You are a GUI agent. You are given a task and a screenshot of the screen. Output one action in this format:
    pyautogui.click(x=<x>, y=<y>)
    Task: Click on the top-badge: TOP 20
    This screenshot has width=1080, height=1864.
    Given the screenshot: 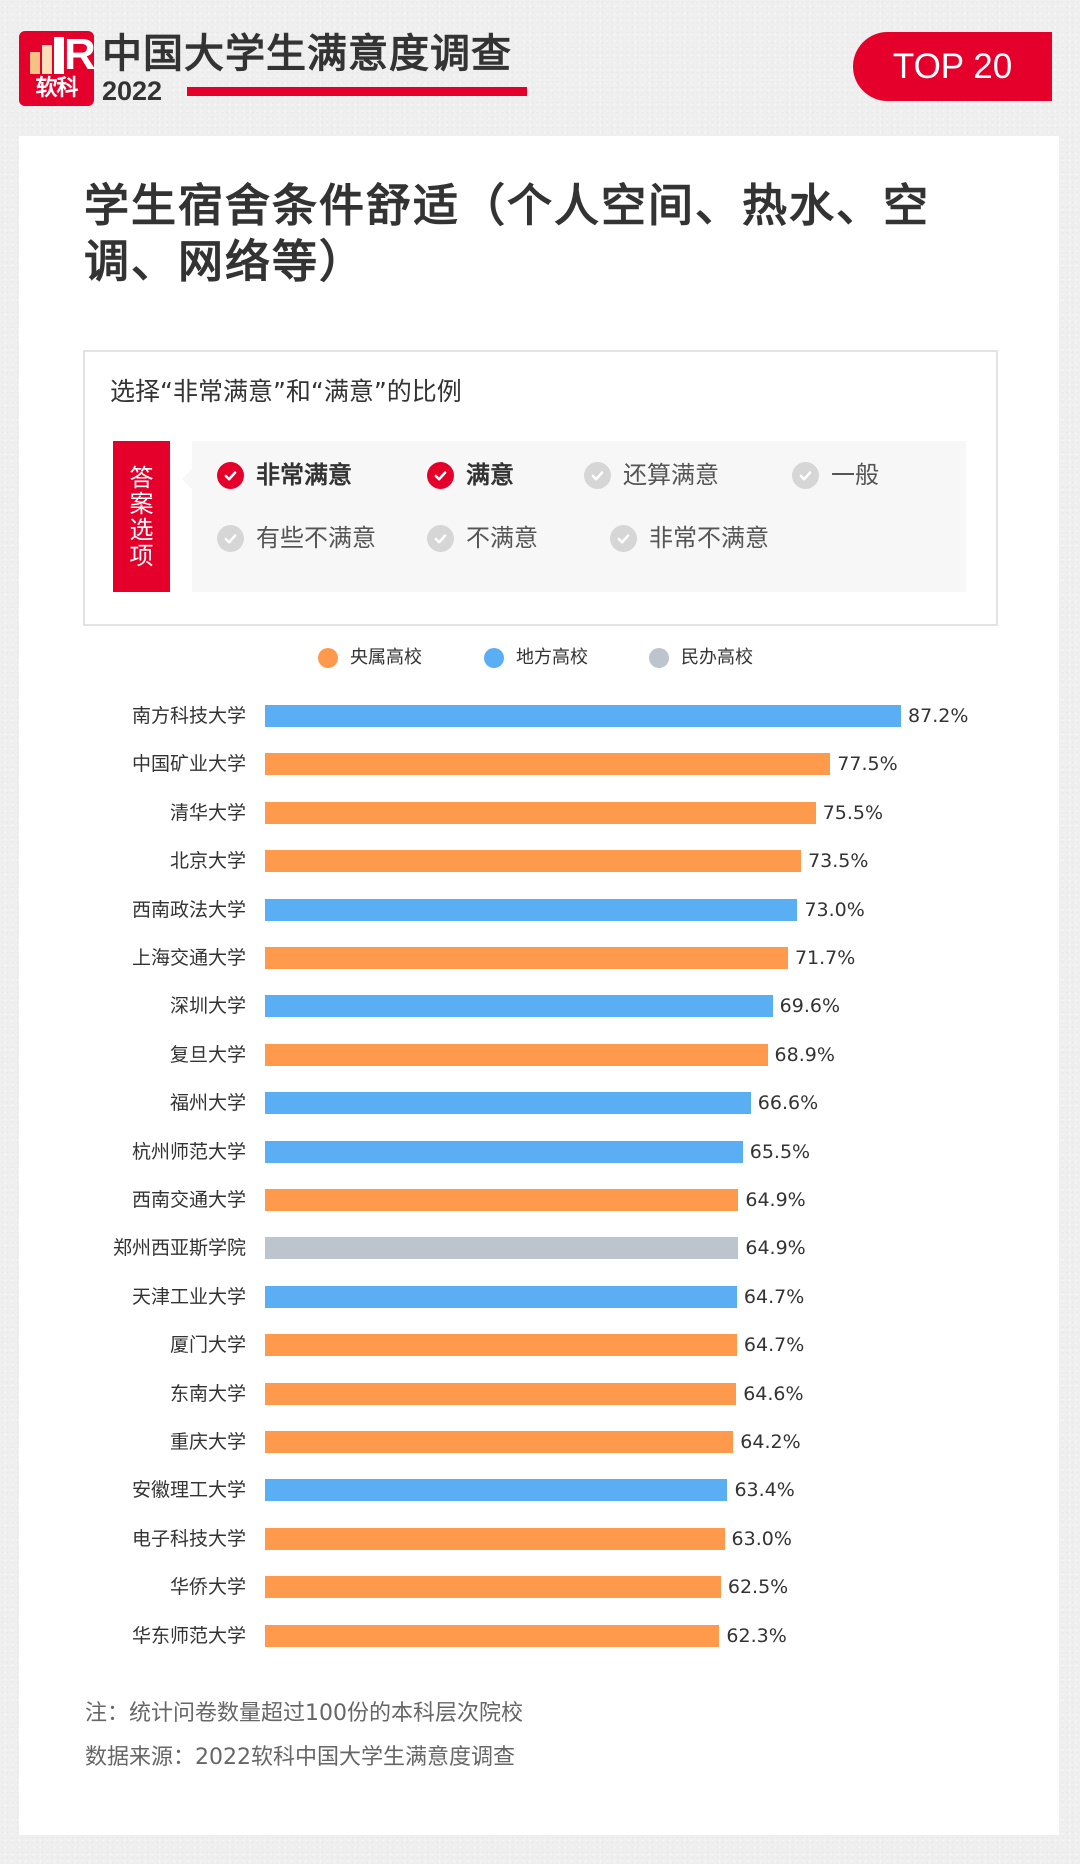 What is the action you would take?
    pyautogui.click(x=952, y=66)
    